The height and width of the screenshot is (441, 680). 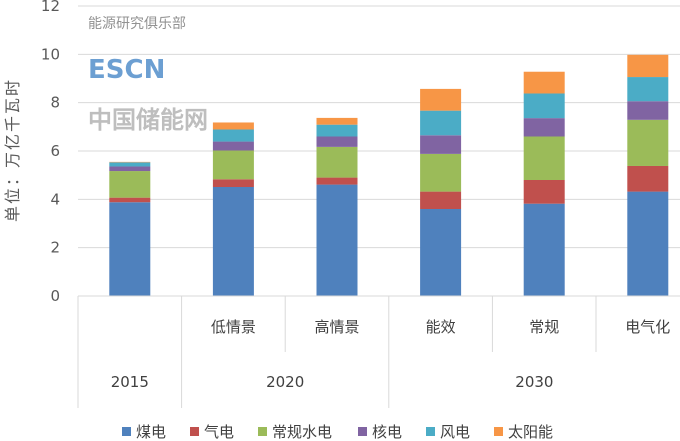 What do you see at coordinates (55, 199) in the screenshot?
I see `y-tick-label: 4` at bounding box center [55, 199].